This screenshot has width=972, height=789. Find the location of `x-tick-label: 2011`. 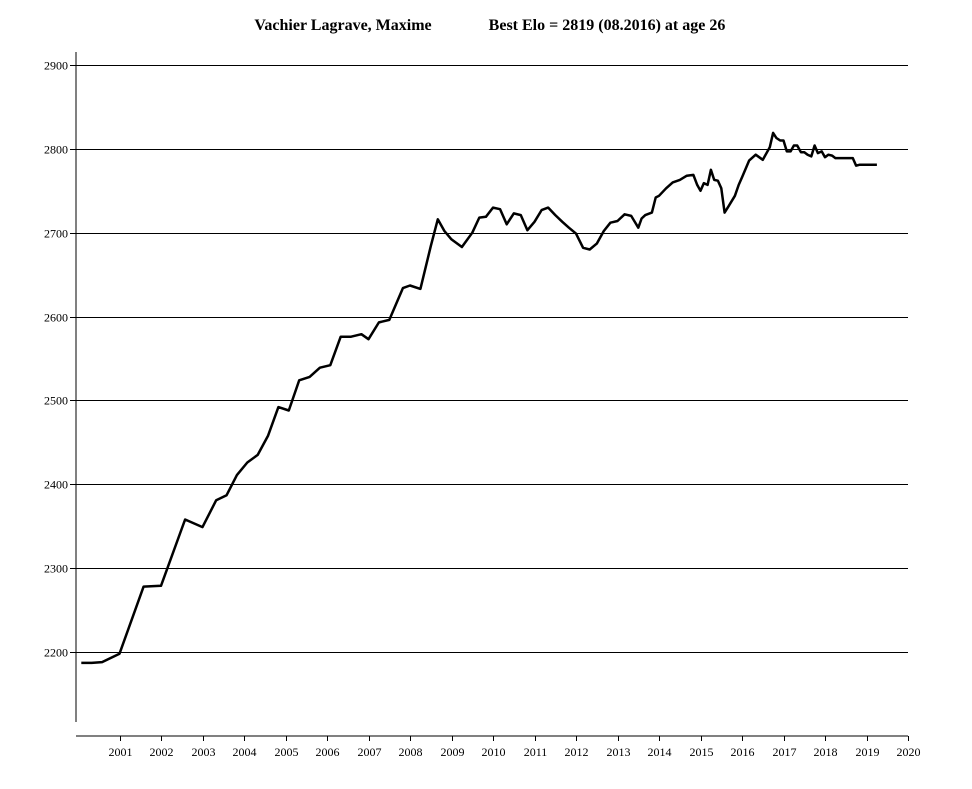

x-tick-label: 2011 is located at coordinates (536, 752).